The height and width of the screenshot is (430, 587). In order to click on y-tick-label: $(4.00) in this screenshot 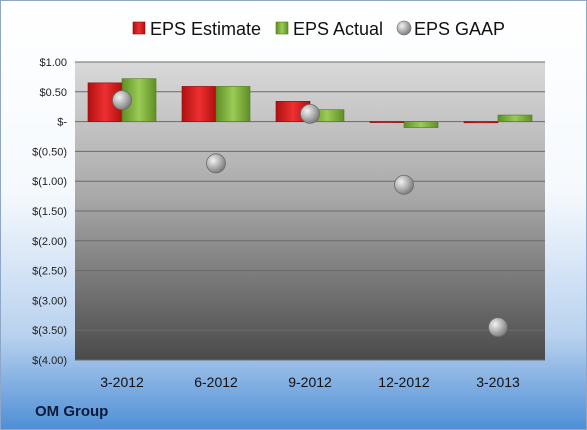, I will do `click(49, 361)`.